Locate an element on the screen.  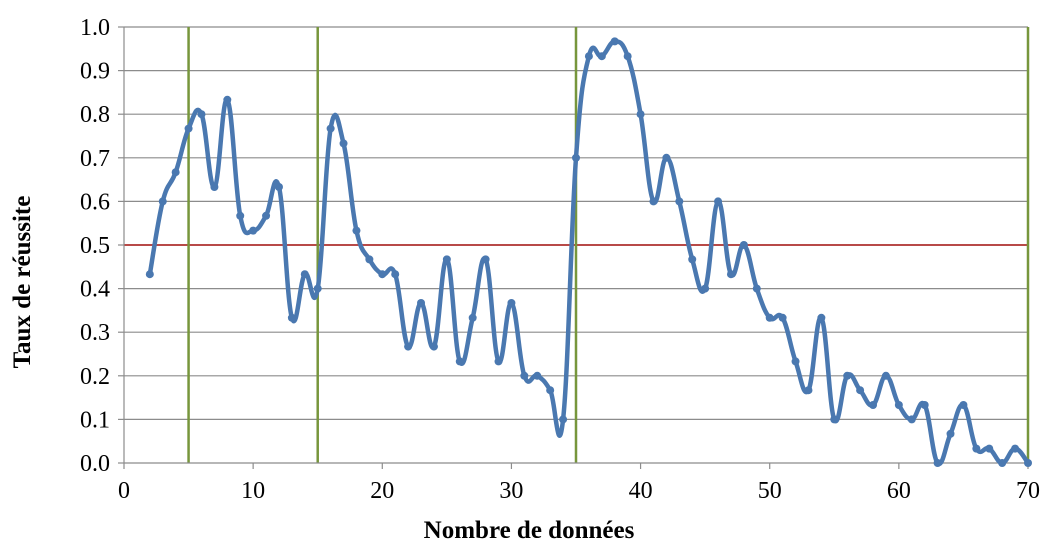
x-tick-label: 50 is located at coordinates (770, 491).